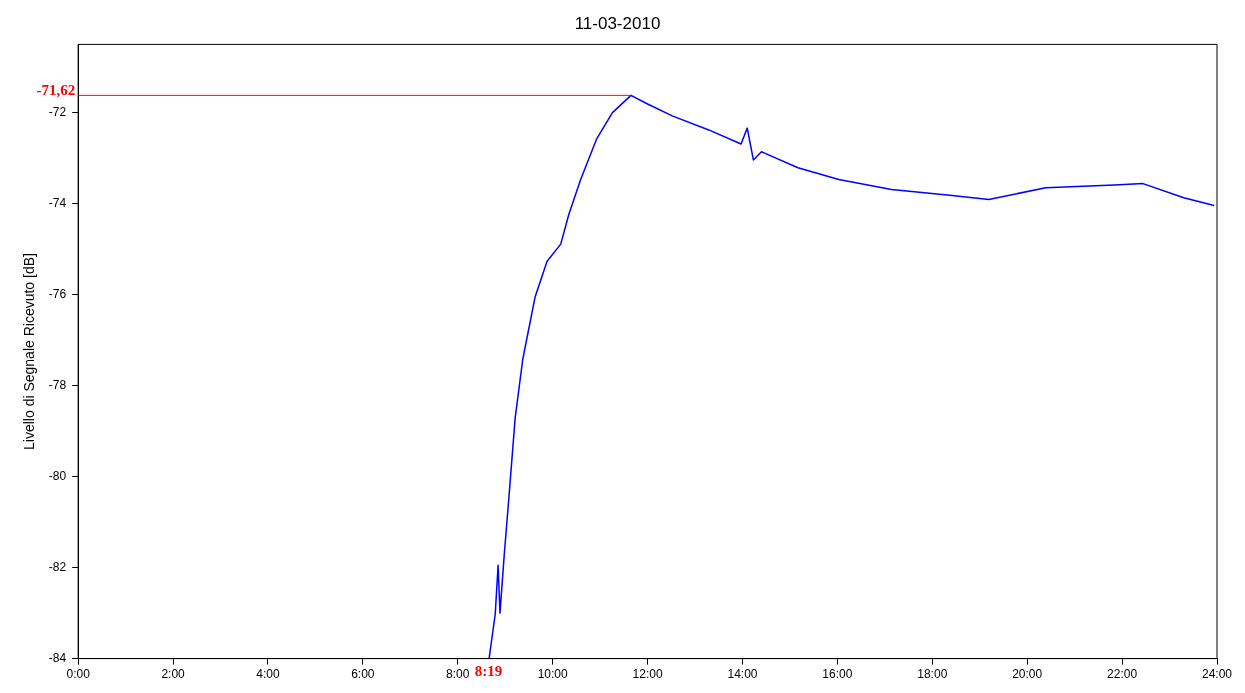 The image size is (1245, 693). I want to click on x-tick-label: 10:00, so click(553, 674).